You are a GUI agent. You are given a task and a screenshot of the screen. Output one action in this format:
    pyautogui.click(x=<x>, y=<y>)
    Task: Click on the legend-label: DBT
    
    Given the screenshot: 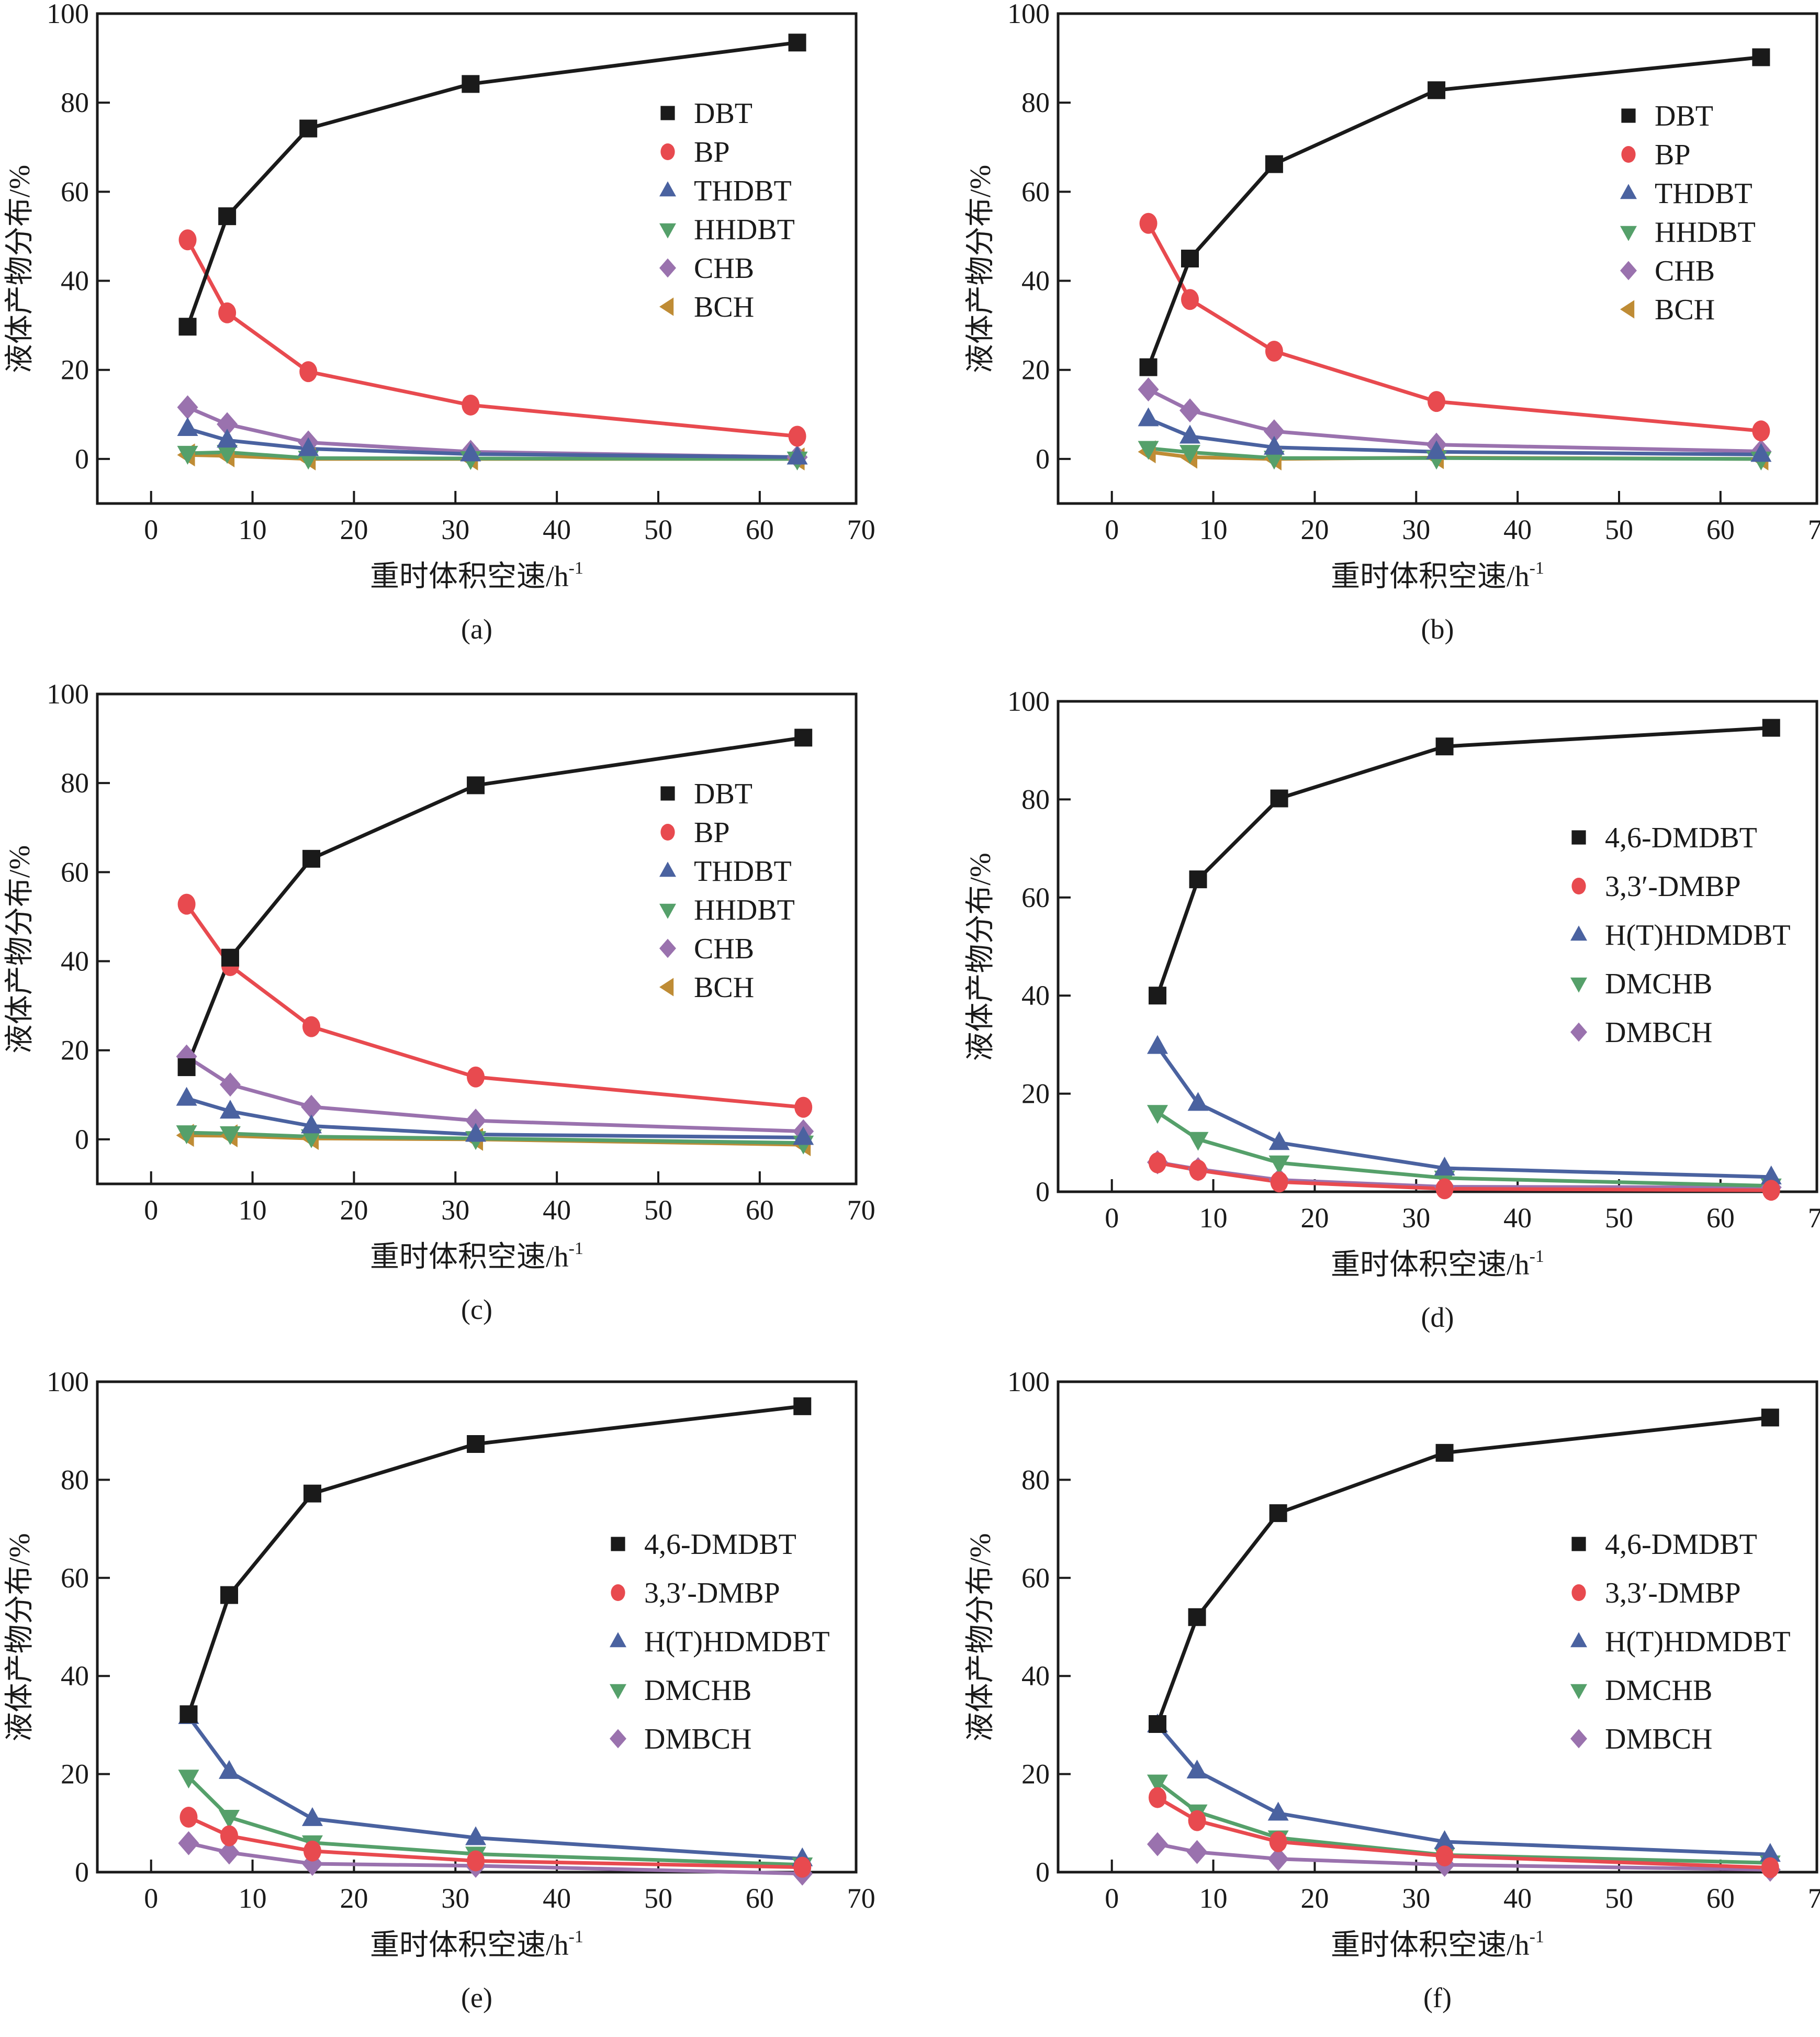 What is the action you would take?
    pyautogui.click(x=1684, y=116)
    